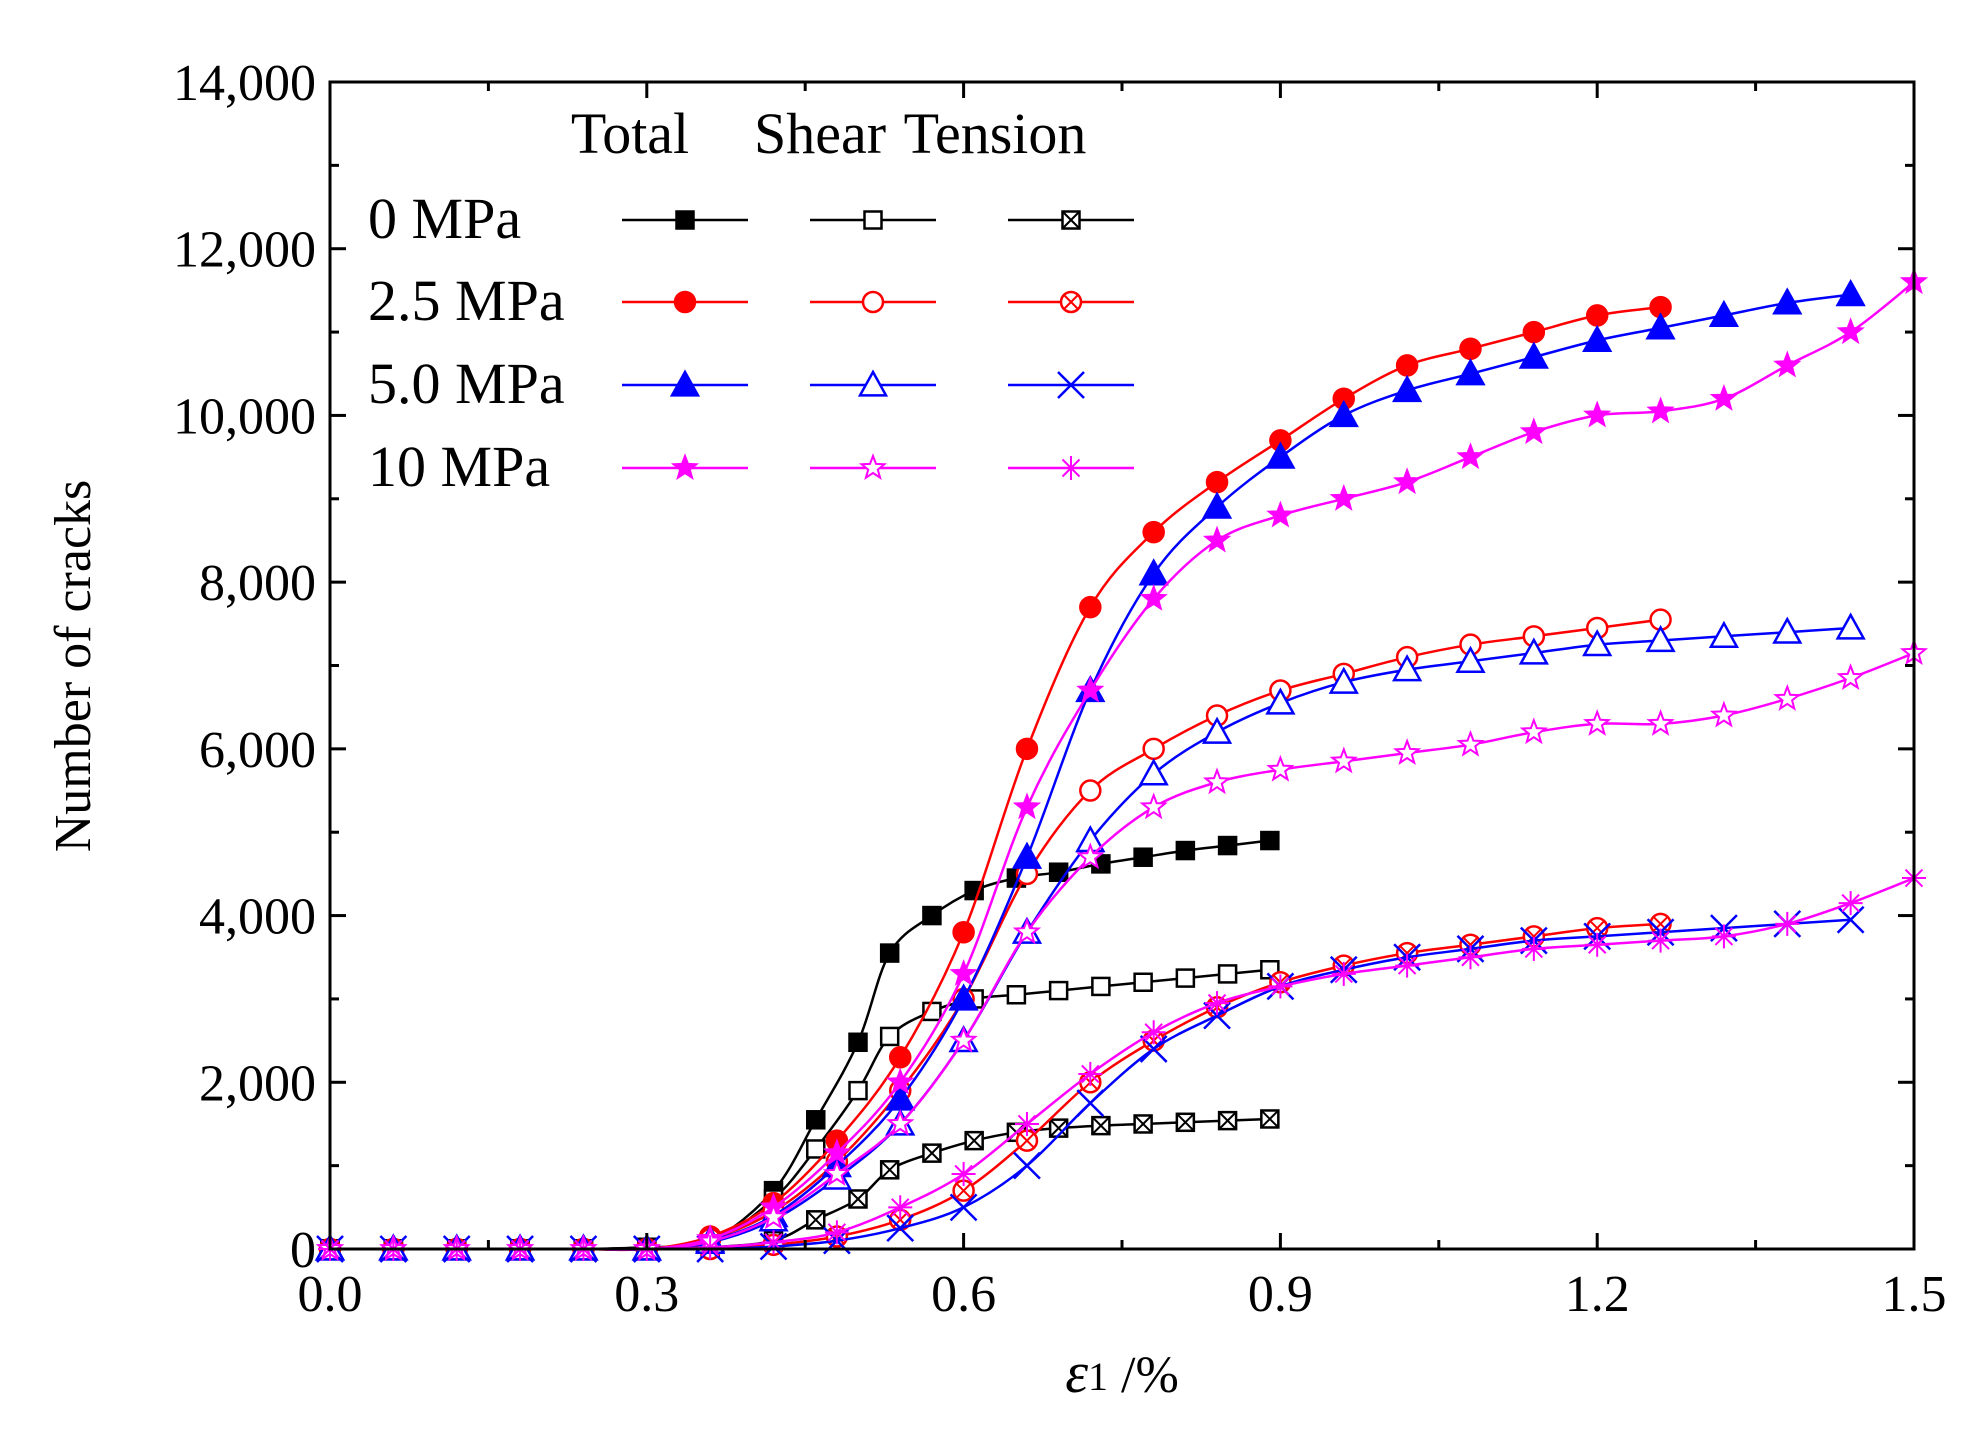  Describe the element at coordinates (1914, 1294) in the screenshot. I see `x-tick-label: 1.5` at that location.